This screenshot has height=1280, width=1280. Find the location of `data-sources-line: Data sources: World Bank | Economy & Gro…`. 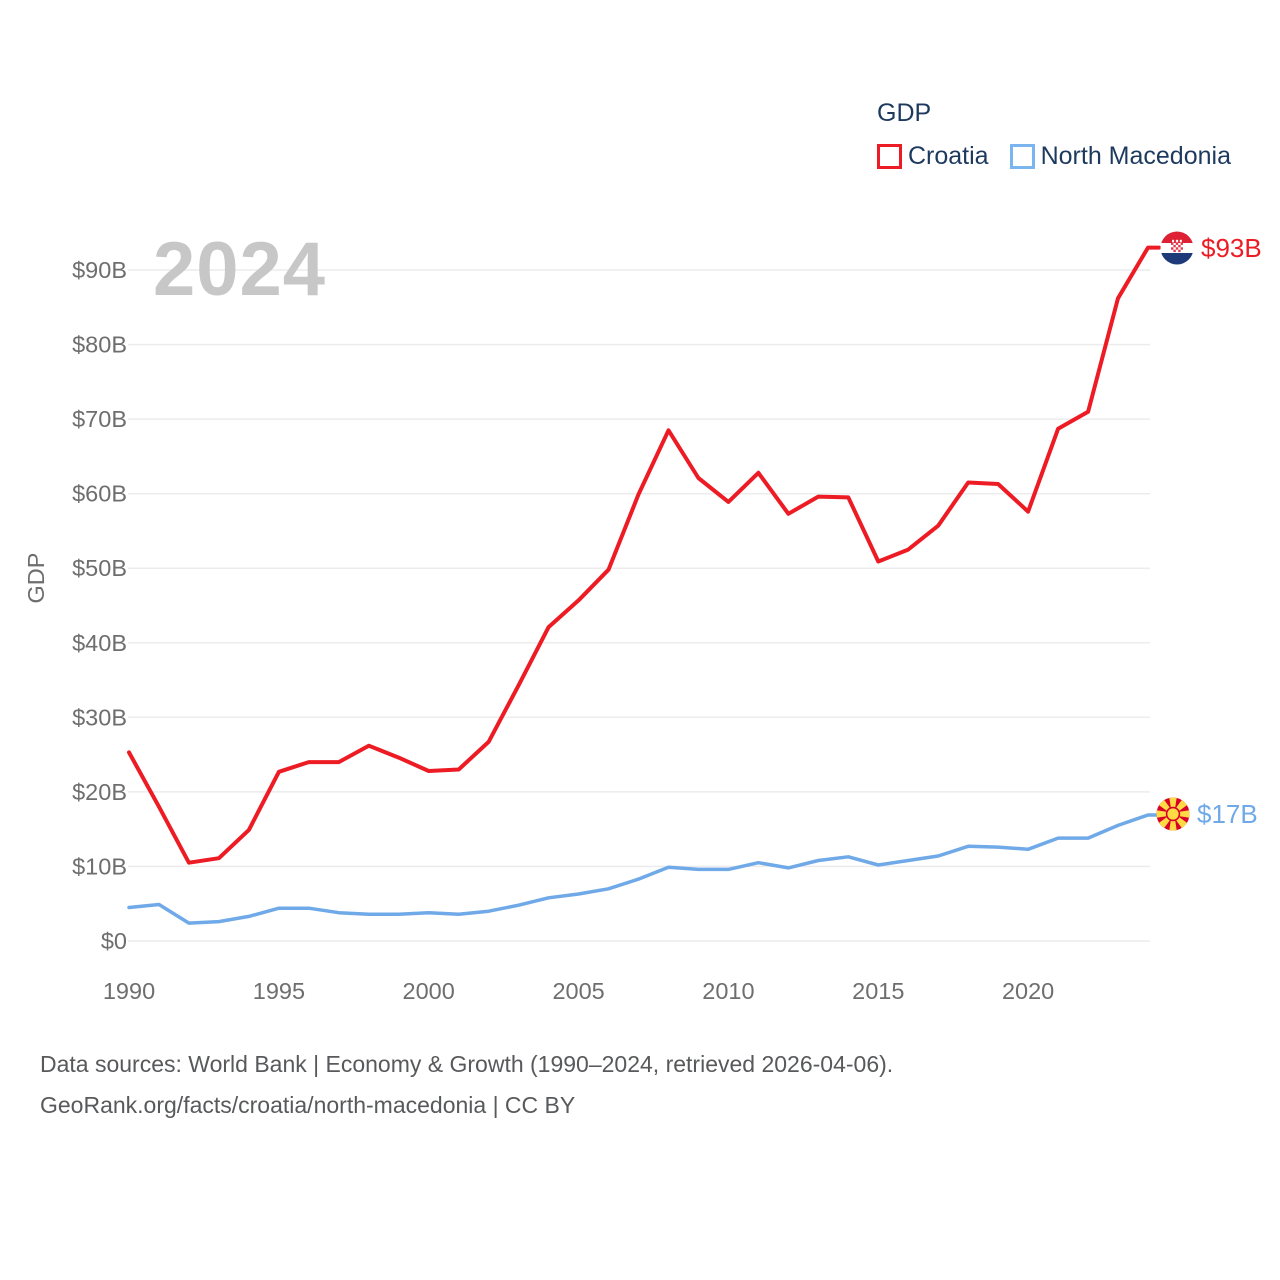

data-sources-line: Data sources: World Bank | Economy & Gro… is located at coordinates (467, 1064).